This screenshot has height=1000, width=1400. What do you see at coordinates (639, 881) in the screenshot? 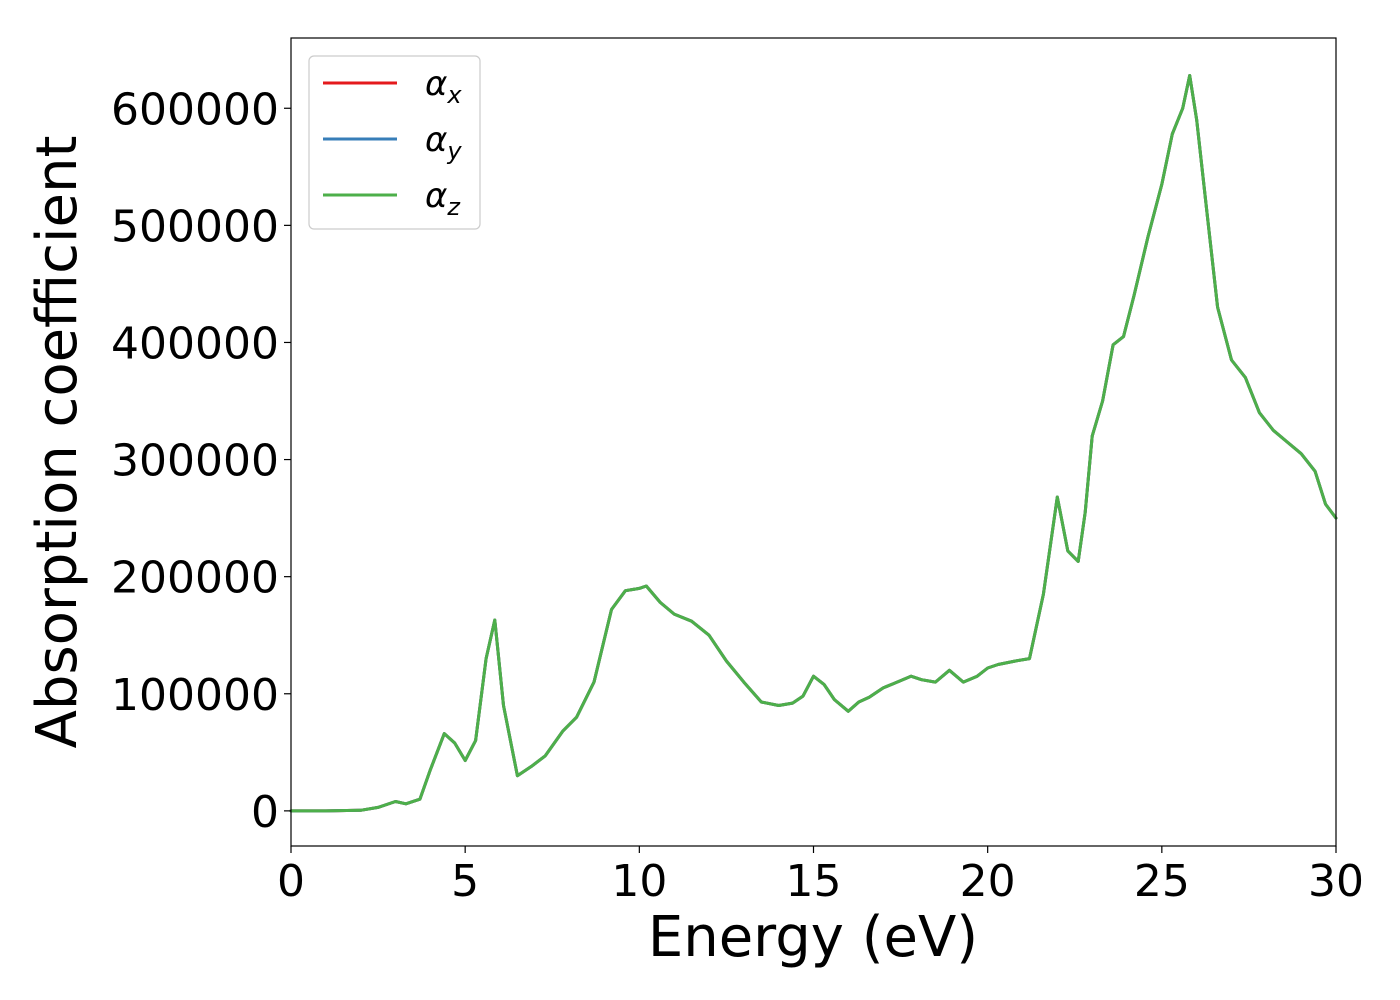
I see `x-tick-label: 10` at bounding box center [639, 881].